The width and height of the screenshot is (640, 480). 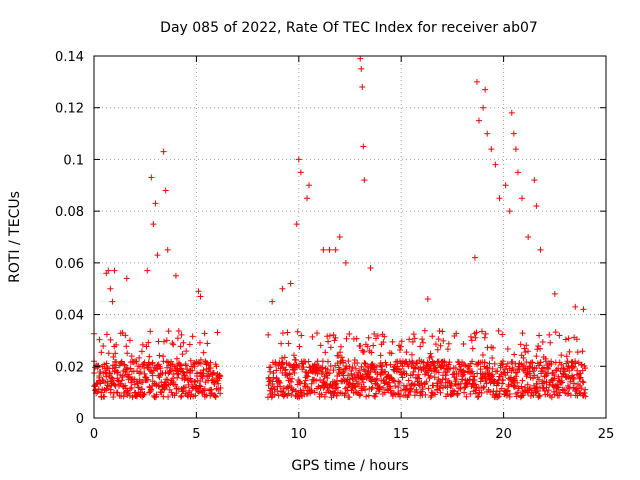 I want to click on x-tick-labels: 0 5 10 15 20 25, so click(x=352, y=434).